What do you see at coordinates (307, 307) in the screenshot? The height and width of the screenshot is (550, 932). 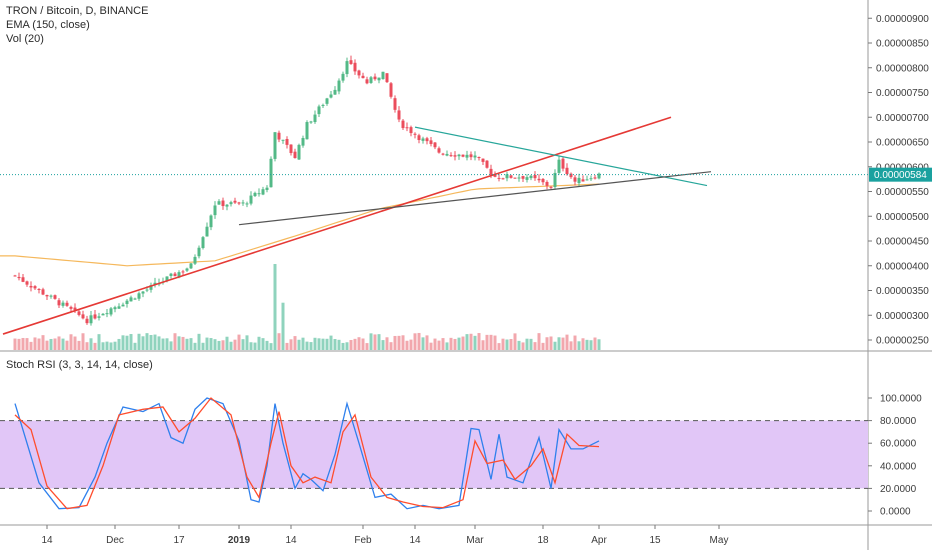 I see `volume-bars` at bounding box center [307, 307].